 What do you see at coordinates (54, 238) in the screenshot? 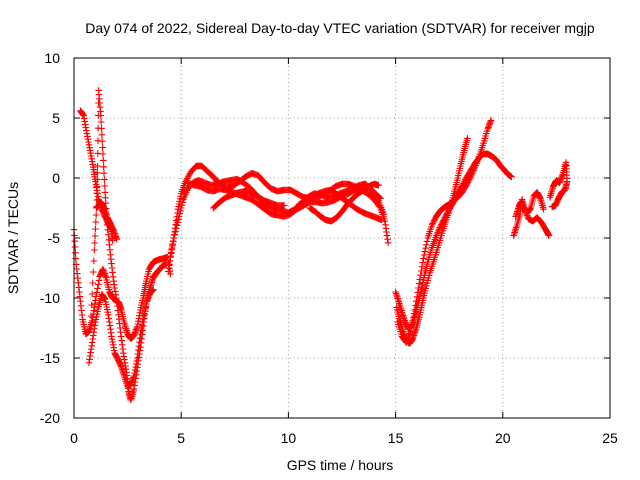
I see `y-tick-label: -5` at bounding box center [54, 238].